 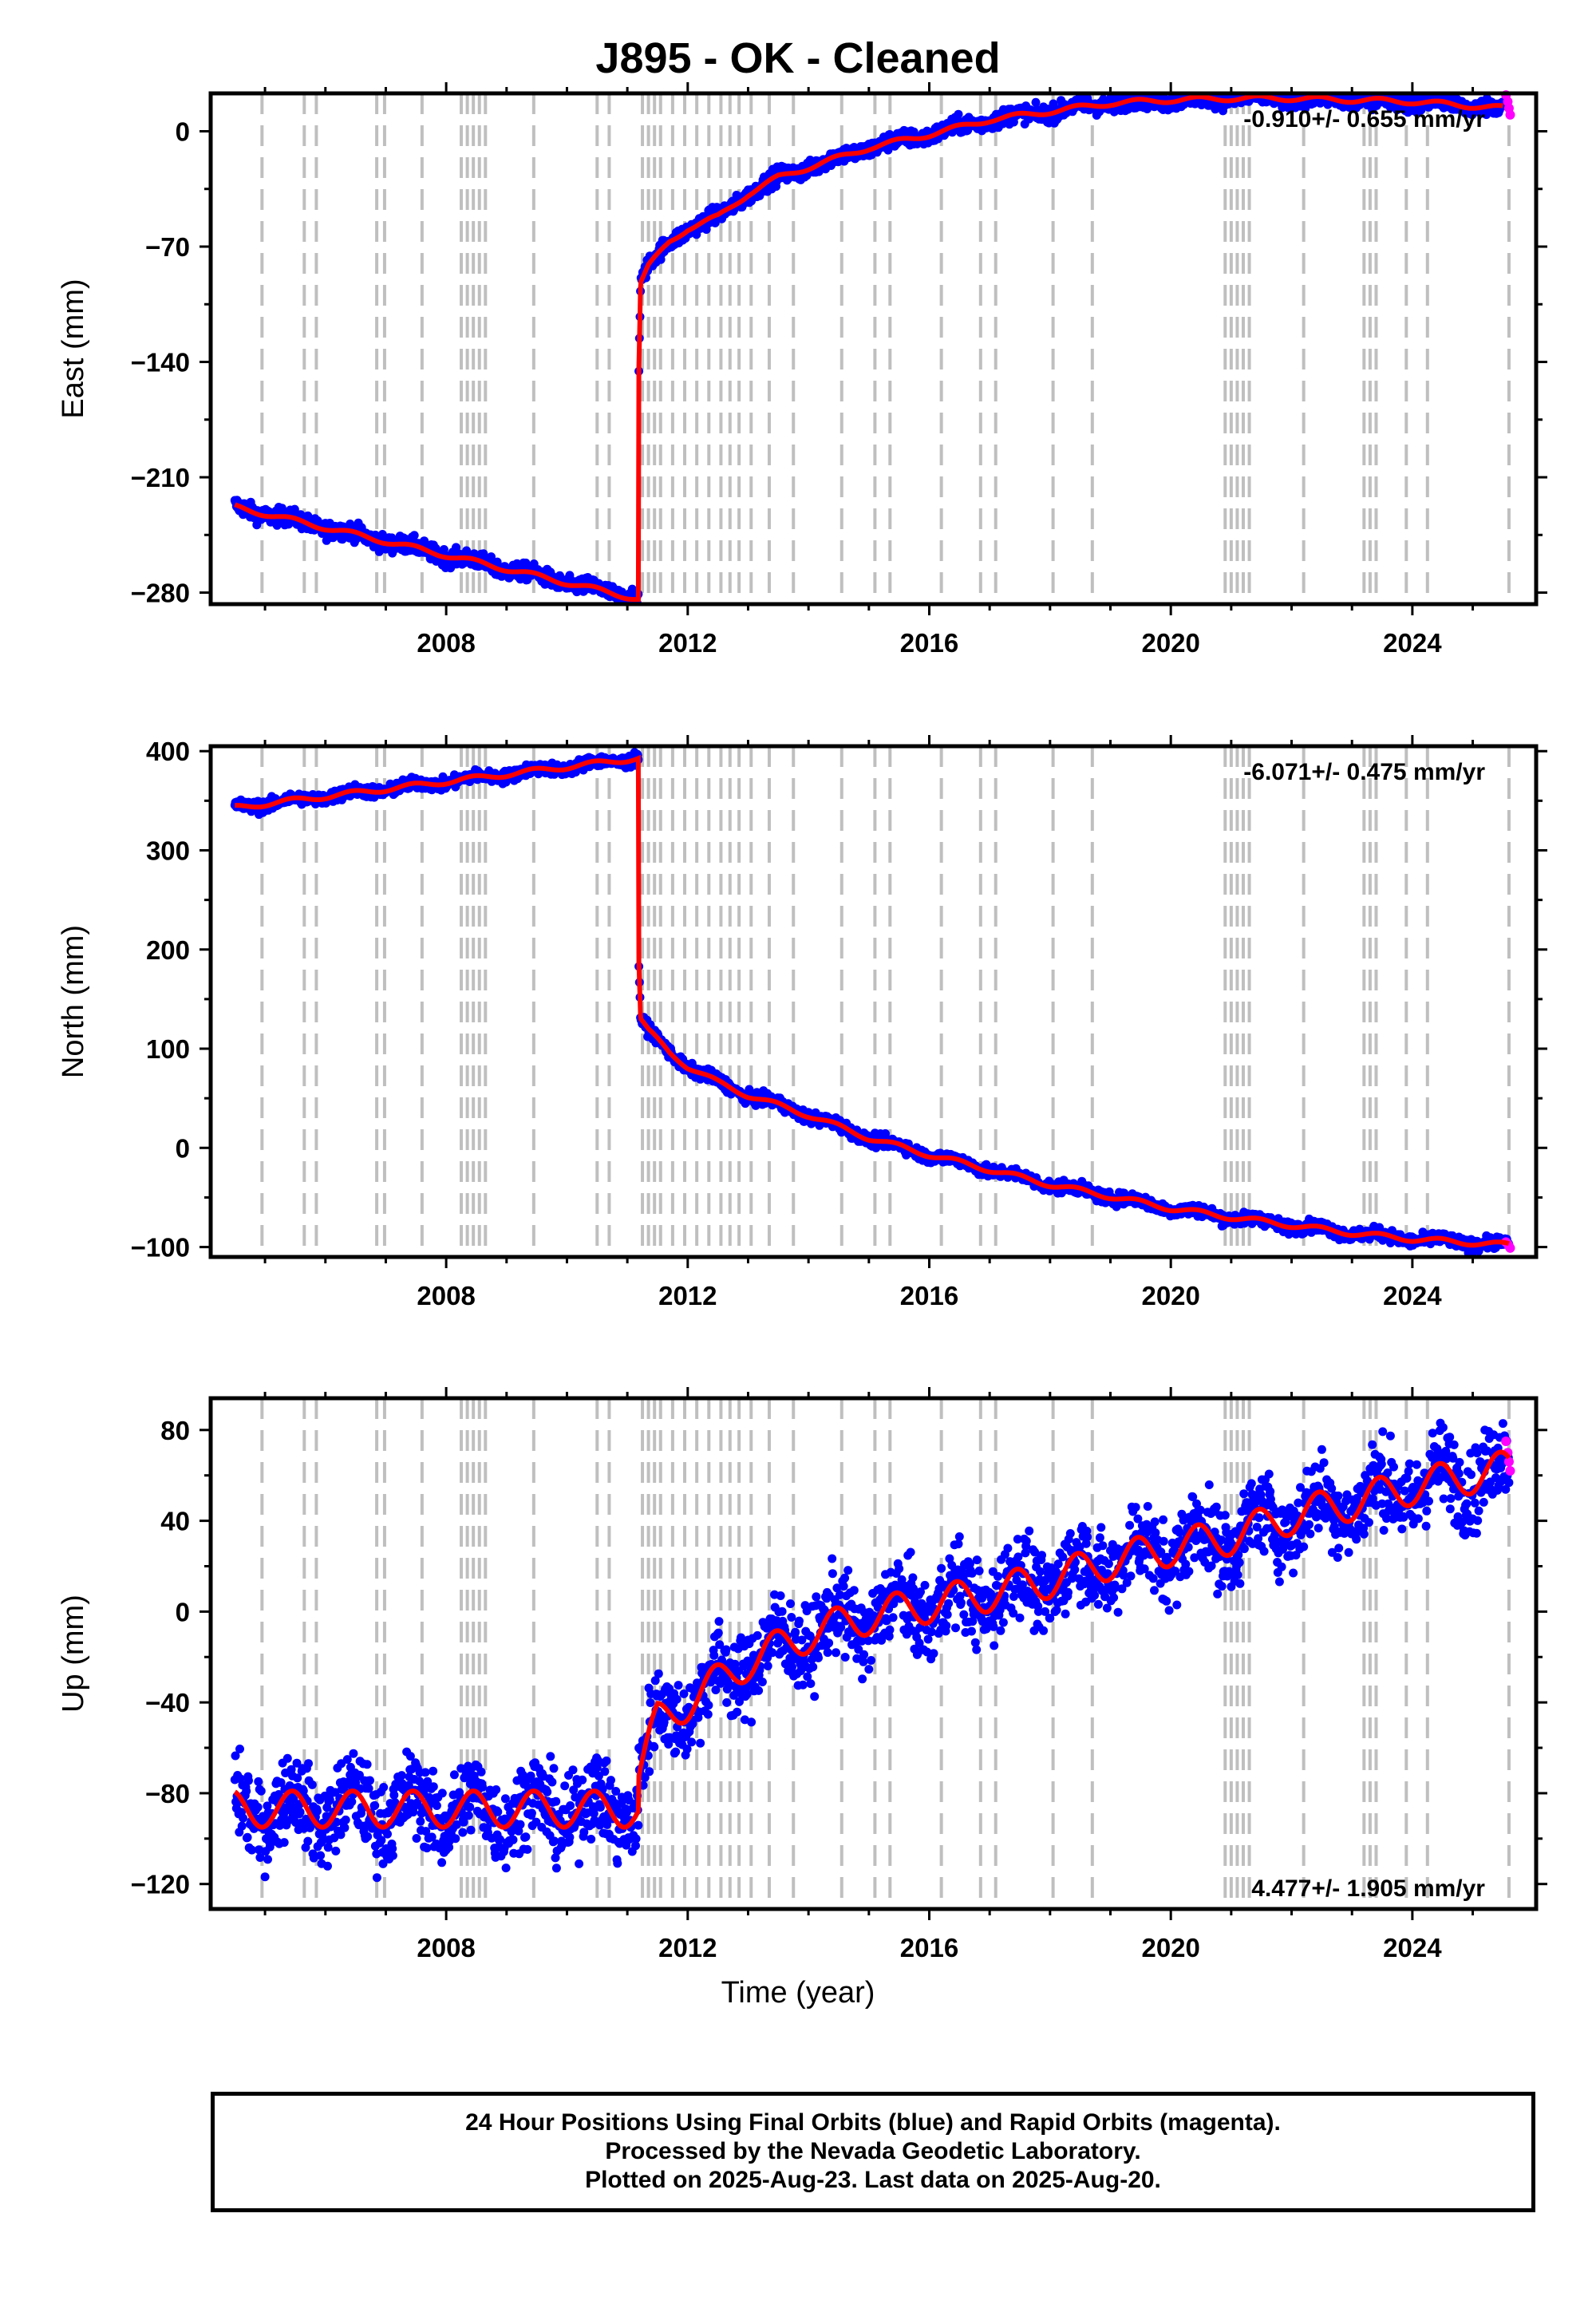 What do you see at coordinates (168, 1049) in the screenshot?
I see `y-tick-label: 100` at bounding box center [168, 1049].